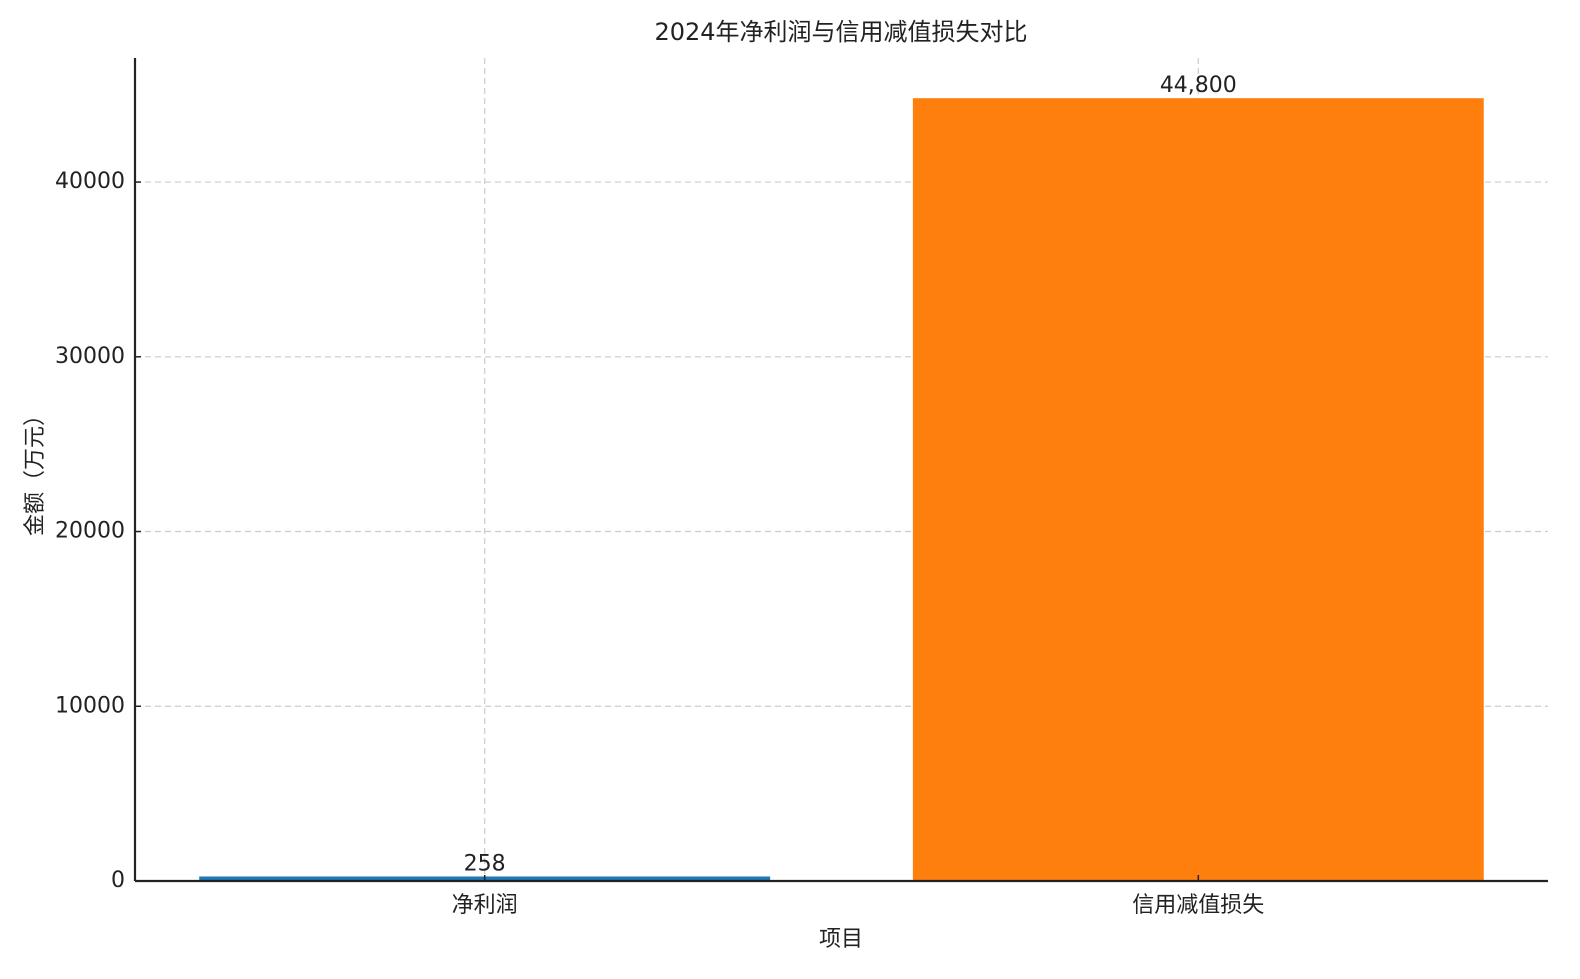 This screenshot has width=1580, height=979. Describe the element at coordinates (840, 32) in the screenshot. I see `chart-title: 2024年净利润与信用减值损失对比` at that location.